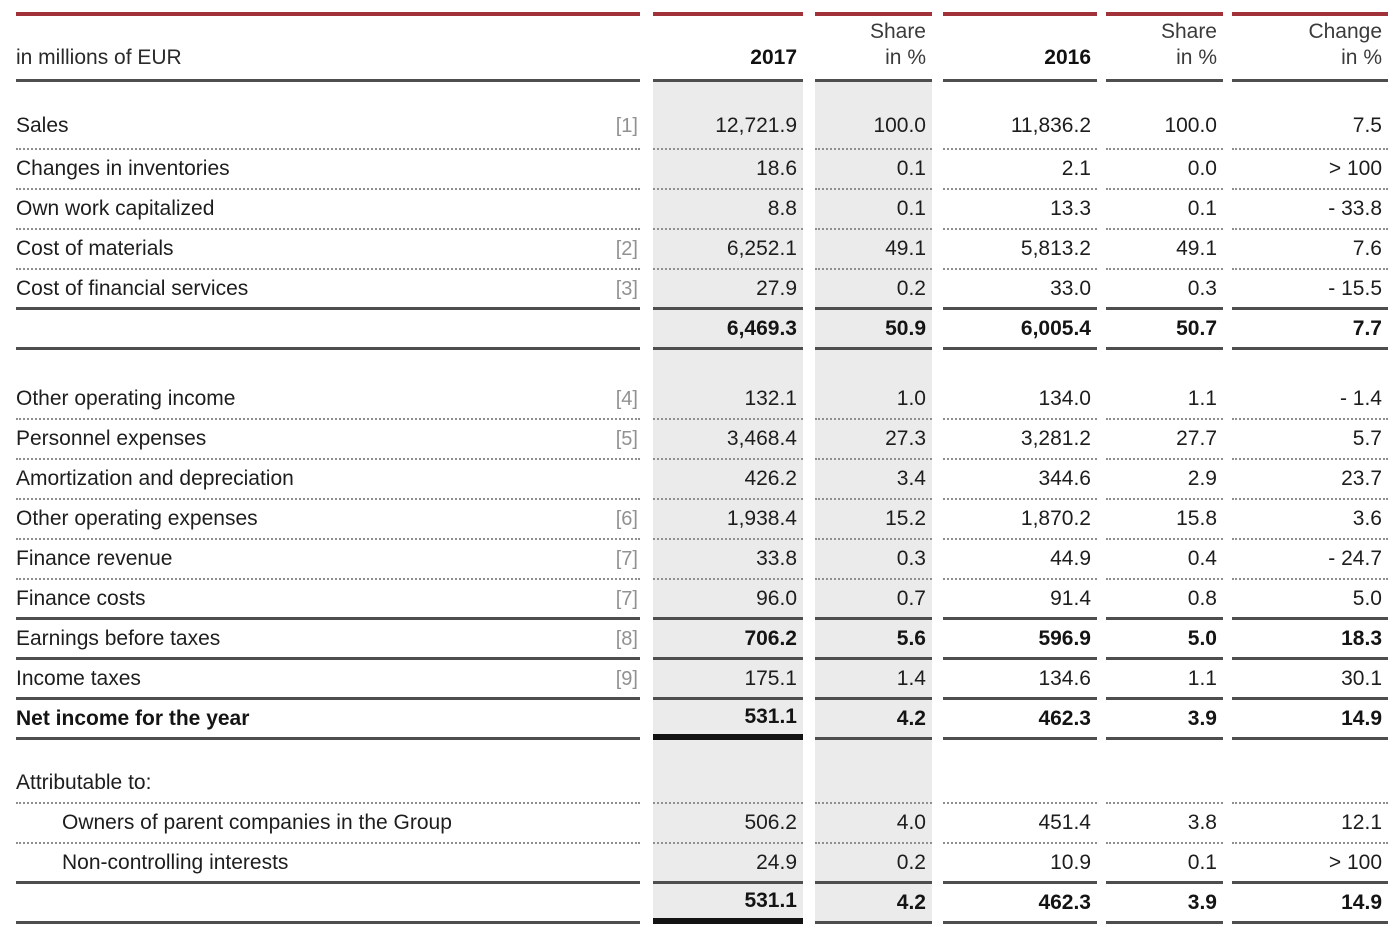 This screenshot has width=1400, height=942. I want to click on value-2016: 10.9, so click(1020, 864).